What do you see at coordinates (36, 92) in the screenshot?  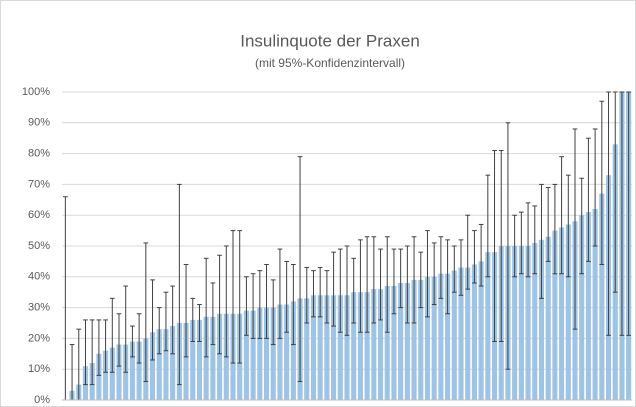 I see `y-tick-label: 100%` at bounding box center [36, 92].